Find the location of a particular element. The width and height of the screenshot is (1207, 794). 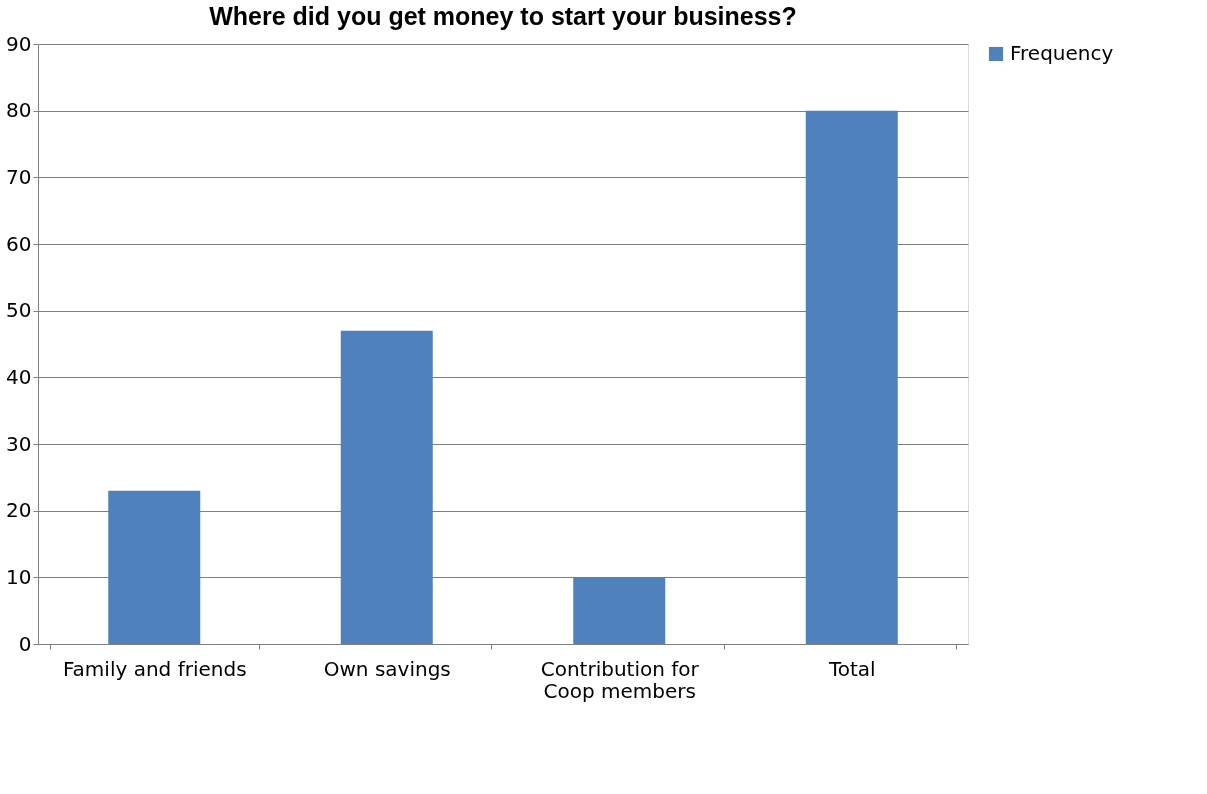

y-tick-label: 30 is located at coordinates (19, 443).